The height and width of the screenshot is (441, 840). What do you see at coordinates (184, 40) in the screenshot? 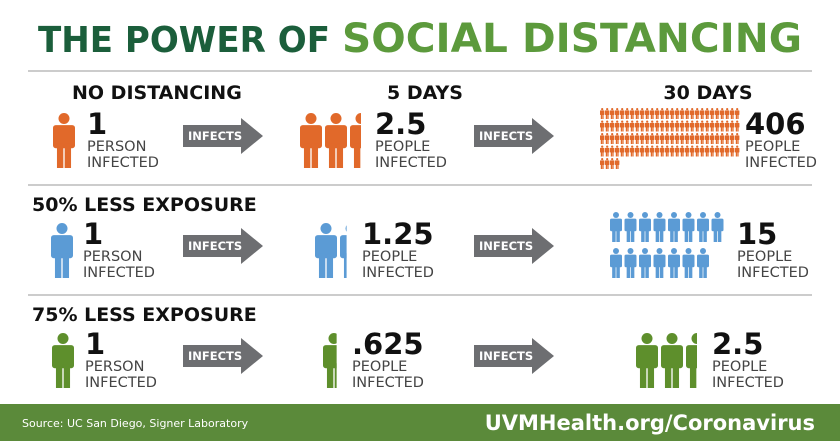
I see `title-part1: THE POWER OF` at bounding box center [184, 40].